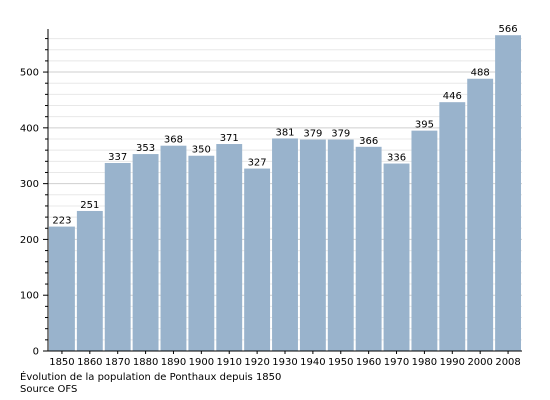  Describe the element at coordinates (173, 362) in the screenshot. I see `x-tick-label-1890: 1890` at that location.